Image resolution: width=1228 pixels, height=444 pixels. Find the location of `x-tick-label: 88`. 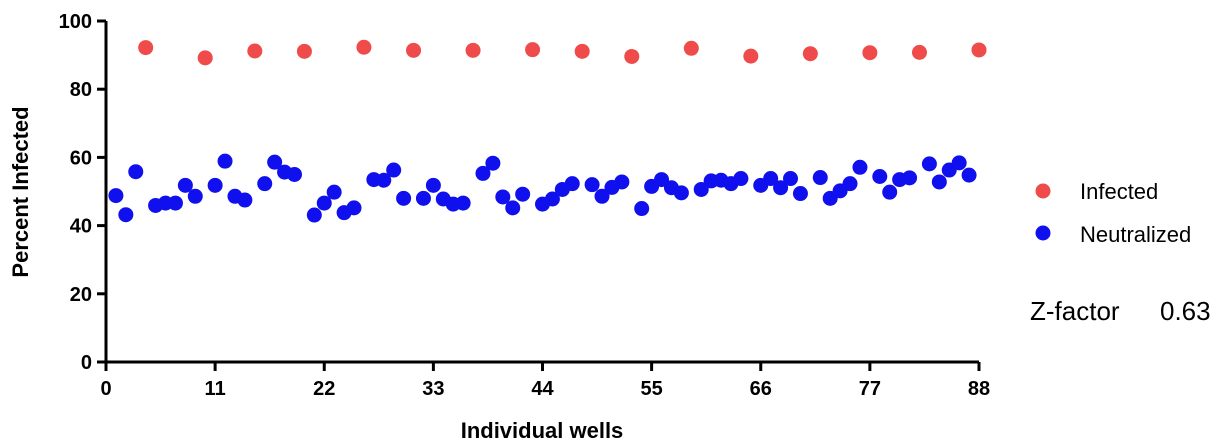

x-tick-label: 88 is located at coordinates (979, 389).